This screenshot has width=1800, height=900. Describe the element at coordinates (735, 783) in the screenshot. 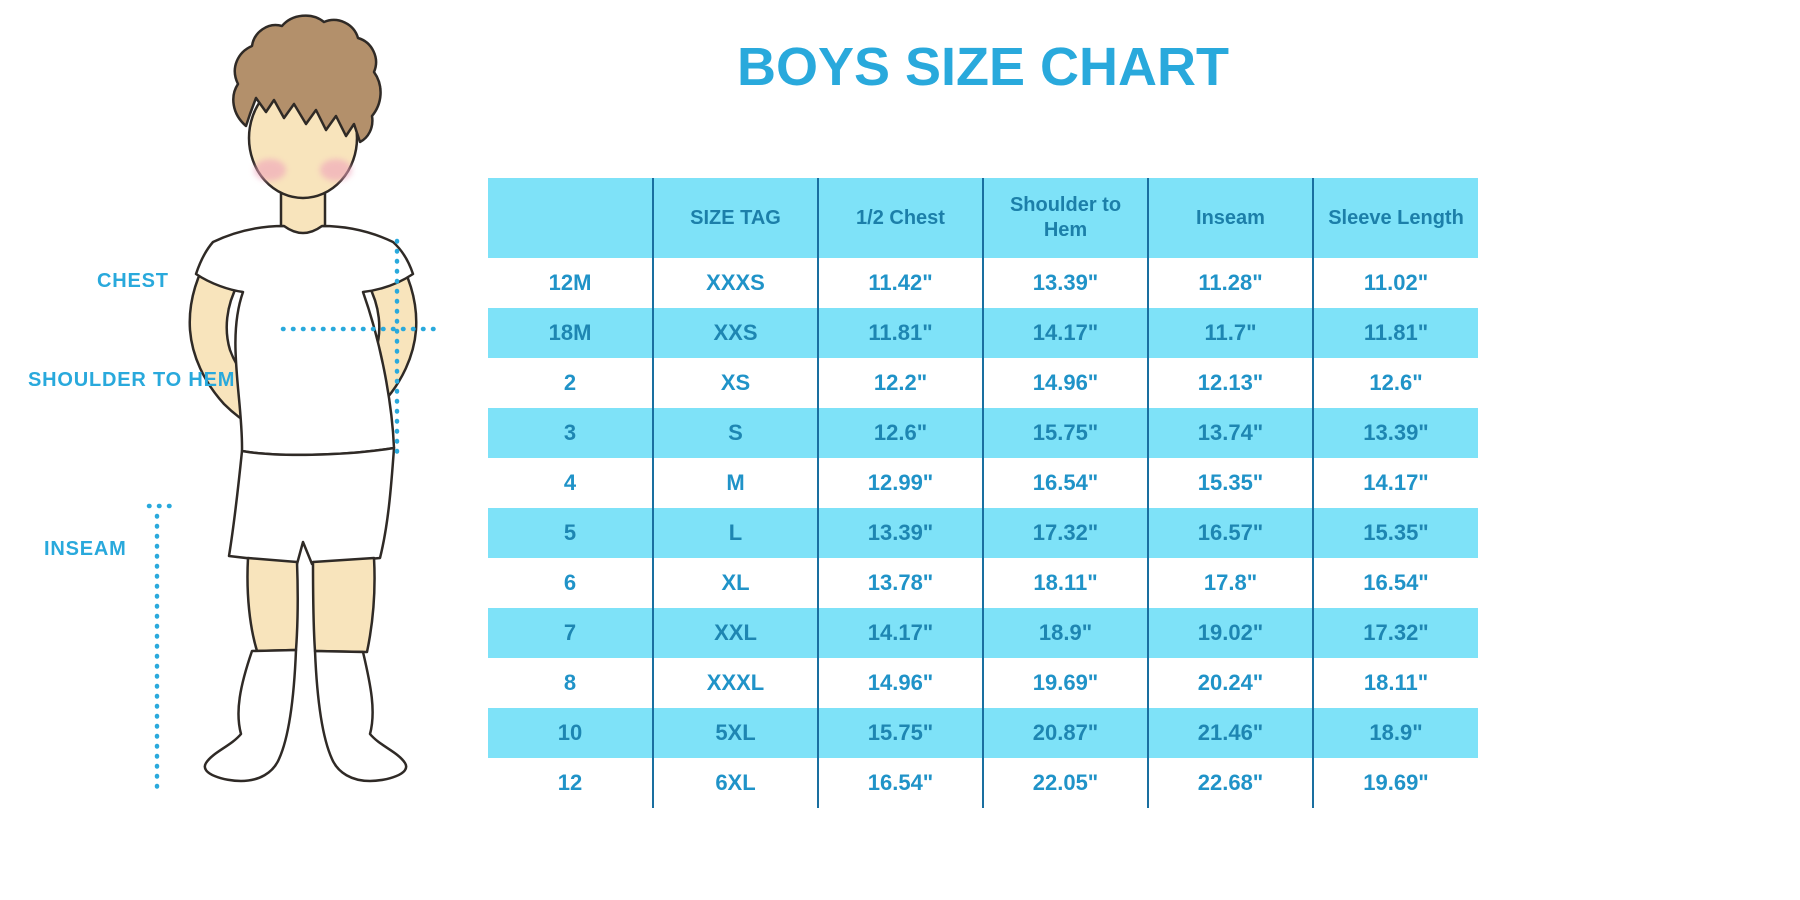

I see `size-tag-value: 6XL` at that location.